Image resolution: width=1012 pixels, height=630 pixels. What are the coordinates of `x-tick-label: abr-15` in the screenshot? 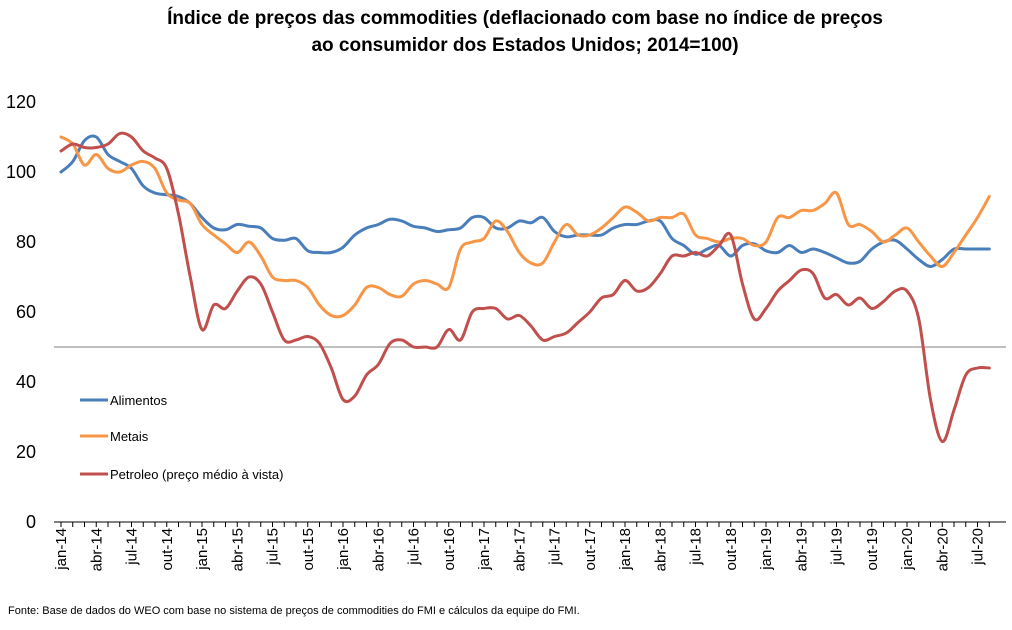 It's located at (237, 549).